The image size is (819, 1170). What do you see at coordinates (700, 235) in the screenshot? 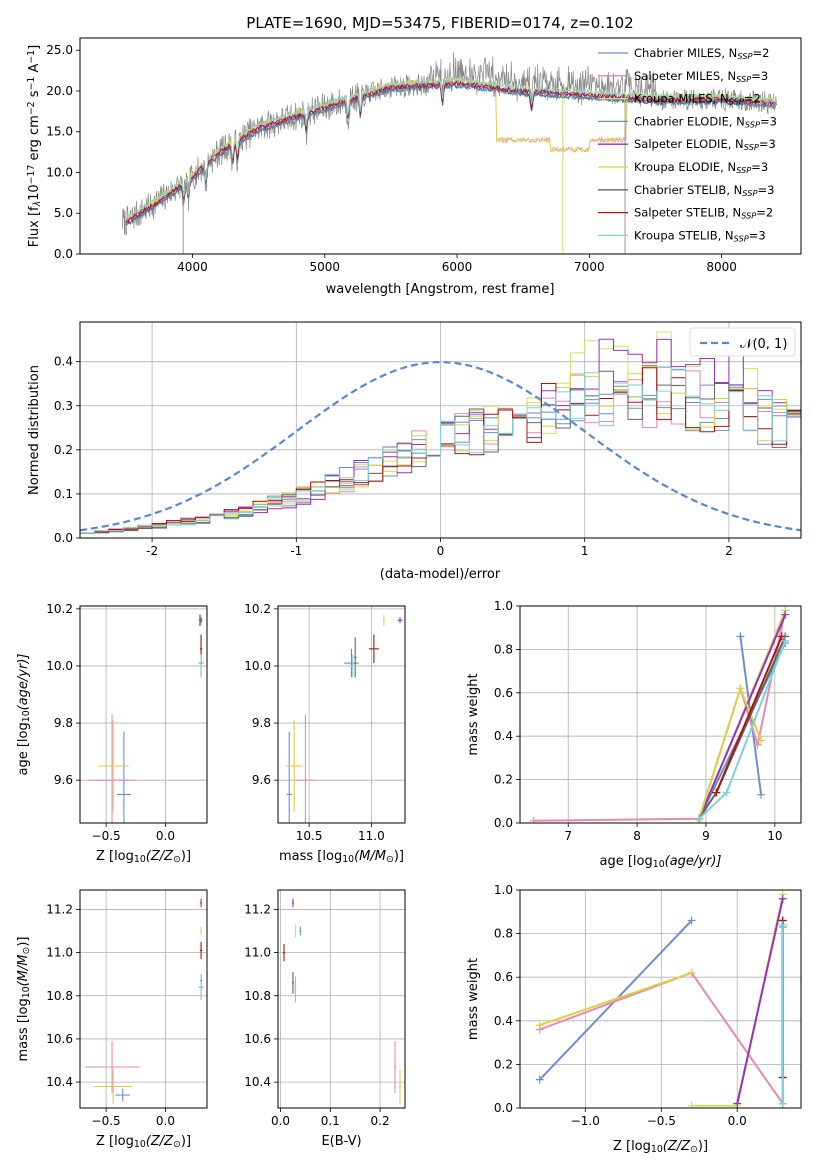
I see `legend-label: Kroupa STELIB, NSSP=3` at bounding box center [700, 235].